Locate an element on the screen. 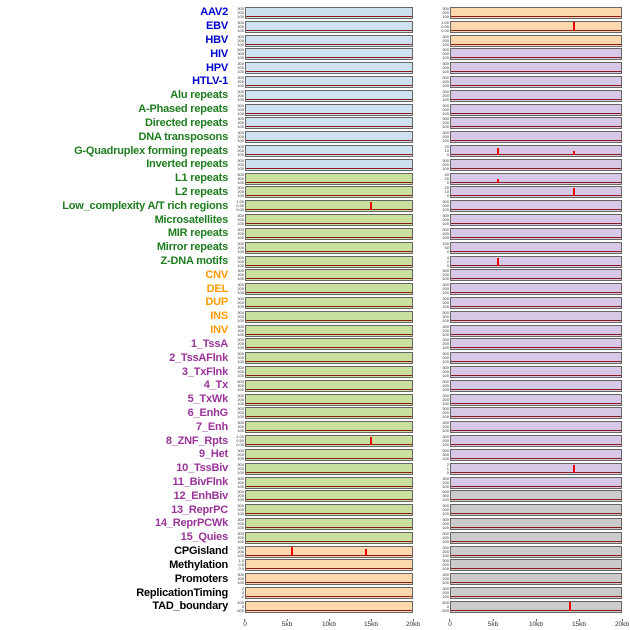 The width and height of the screenshot is (630, 630). y-tick-label: 500 is located at coordinates (445, 312).